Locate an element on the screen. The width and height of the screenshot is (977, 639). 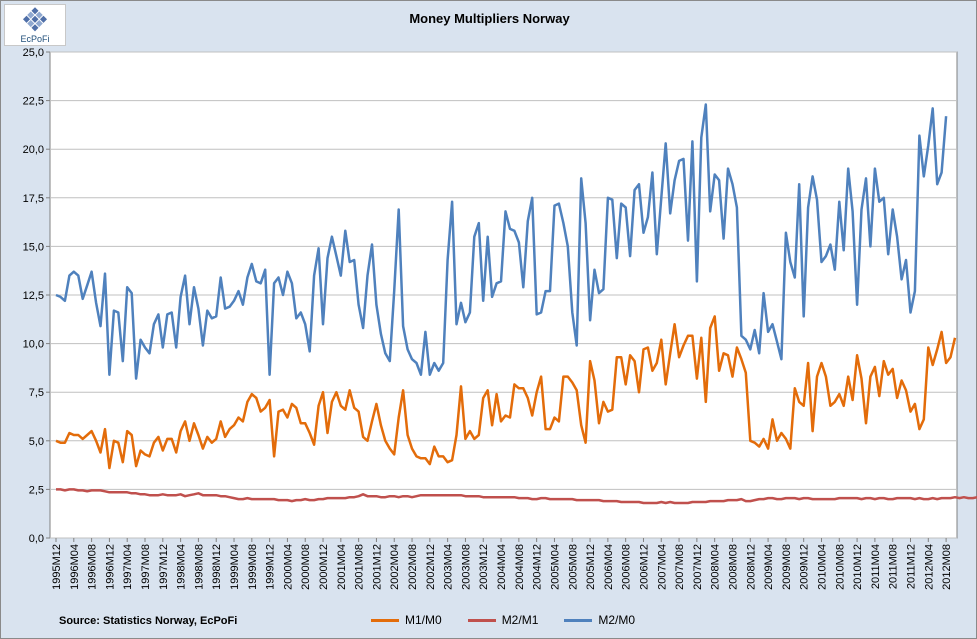
x-tick-label: 2009M12 is located at coordinates (805, 567).